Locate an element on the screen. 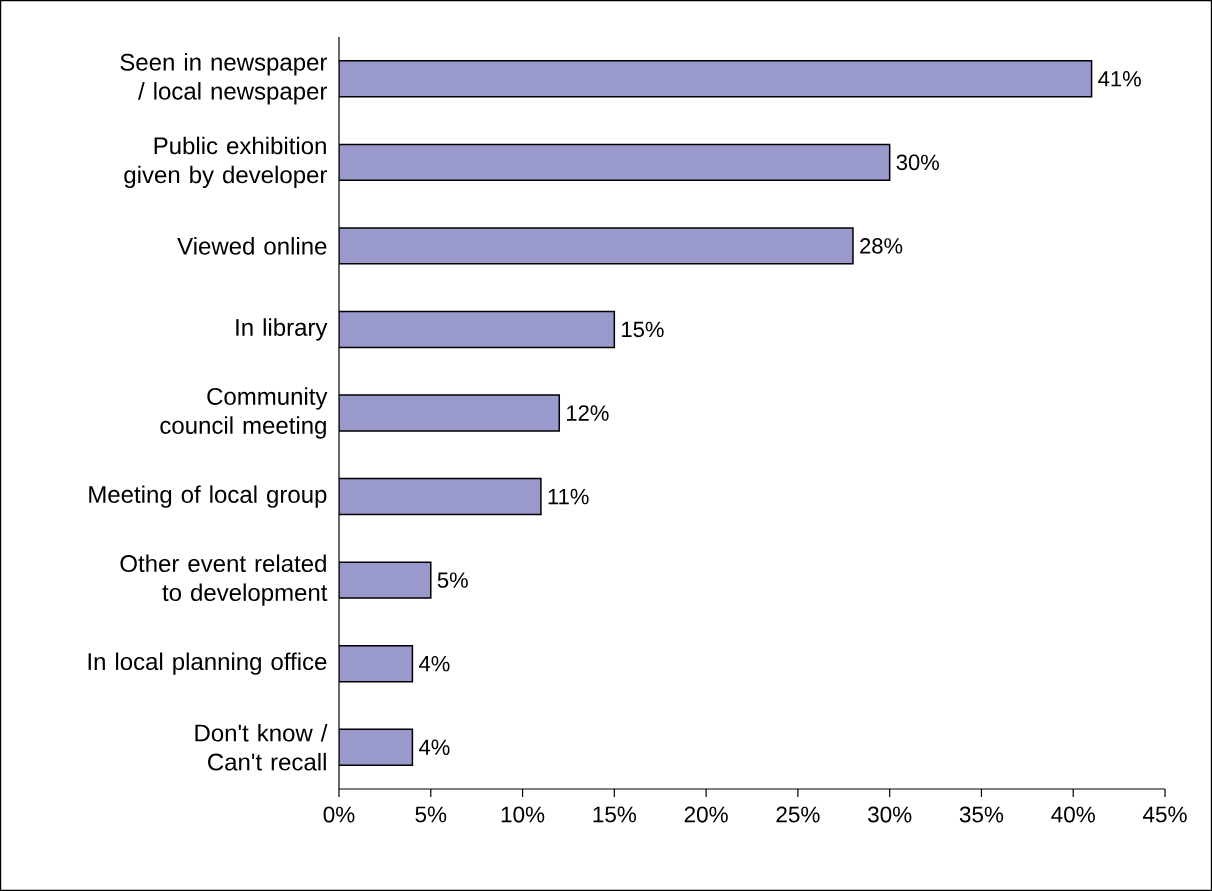  y-tick-label: In library is located at coordinates (282, 329).